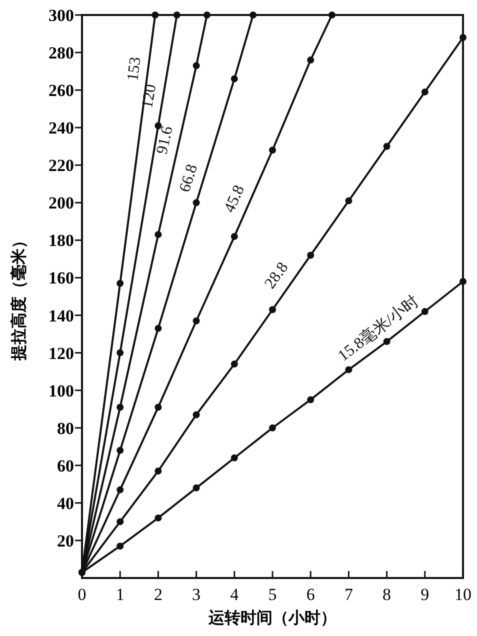  What do you see at coordinates (61, 128) in the screenshot?
I see `y-tick-label: 240` at bounding box center [61, 128].